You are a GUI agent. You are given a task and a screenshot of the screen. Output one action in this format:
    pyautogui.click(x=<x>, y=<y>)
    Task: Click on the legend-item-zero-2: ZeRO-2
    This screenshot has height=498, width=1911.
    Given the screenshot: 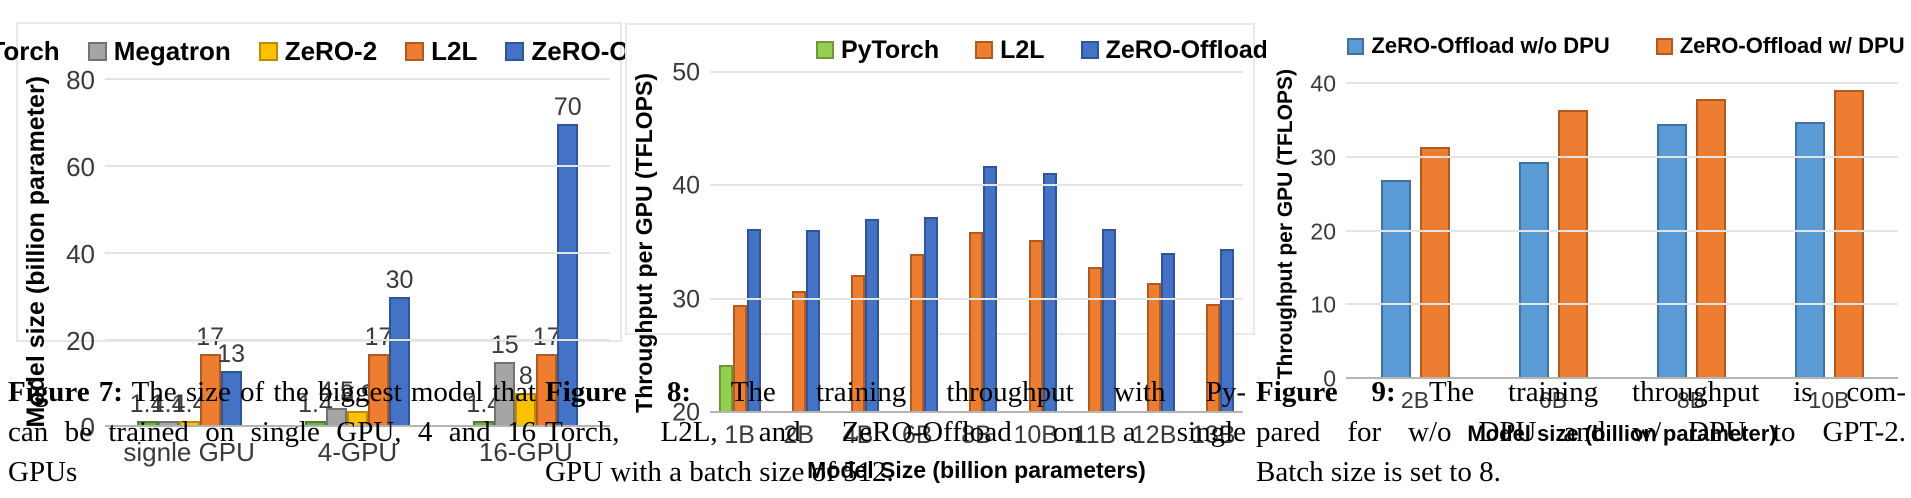 What is the action you would take?
    pyautogui.click(x=318, y=51)
    